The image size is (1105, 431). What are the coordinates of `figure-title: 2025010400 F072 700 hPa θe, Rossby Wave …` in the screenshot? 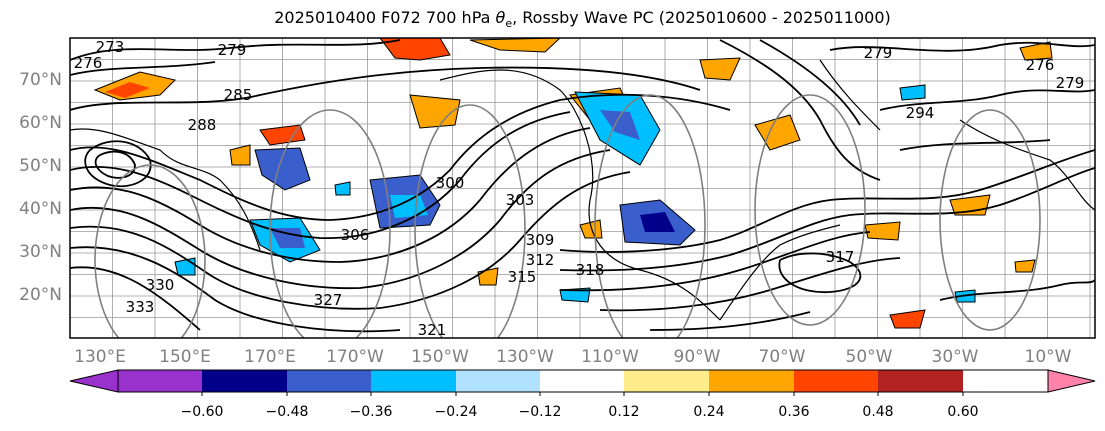 It's located at (582, 19).